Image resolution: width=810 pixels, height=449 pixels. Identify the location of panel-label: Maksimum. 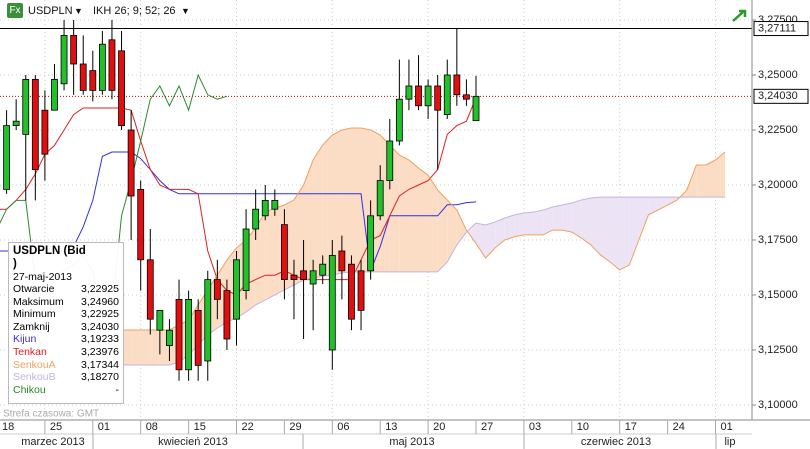
(38, 301).